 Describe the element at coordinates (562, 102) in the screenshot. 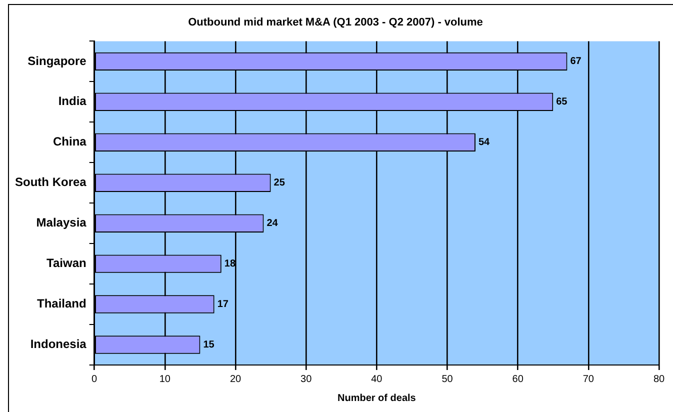

I see `data-label: 65` at that location.